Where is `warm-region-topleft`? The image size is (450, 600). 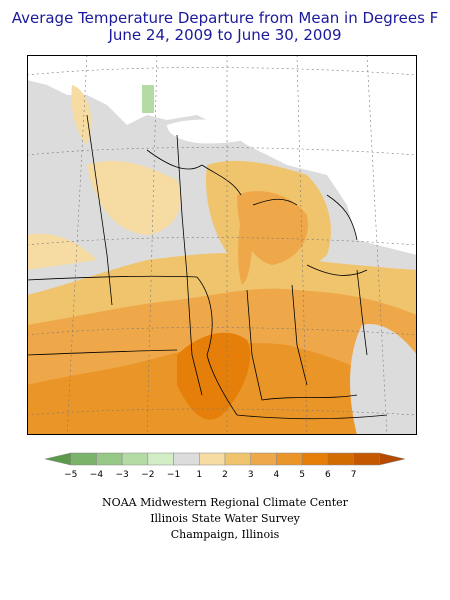
warm-region-topleft is located at coordinates (81, 115).